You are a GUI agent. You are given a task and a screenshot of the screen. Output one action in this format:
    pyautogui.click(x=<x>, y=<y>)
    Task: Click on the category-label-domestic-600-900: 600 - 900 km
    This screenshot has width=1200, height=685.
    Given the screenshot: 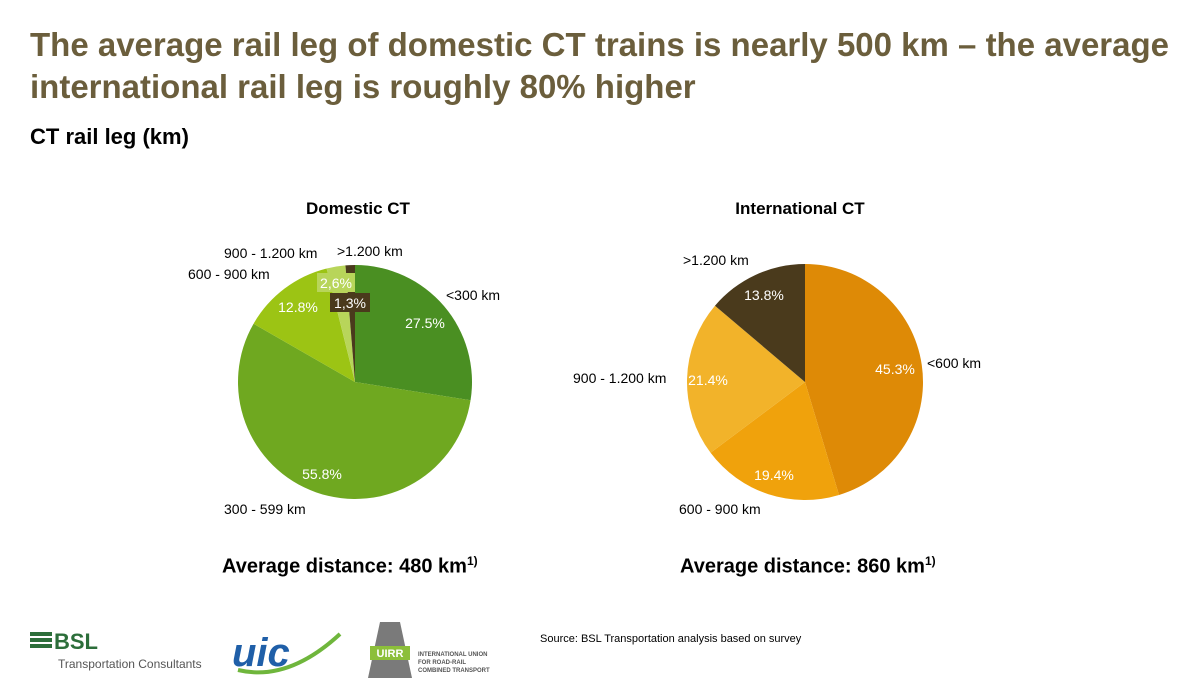 What is the action you would take?
    pyautogui.click(x=229, y=274)
    